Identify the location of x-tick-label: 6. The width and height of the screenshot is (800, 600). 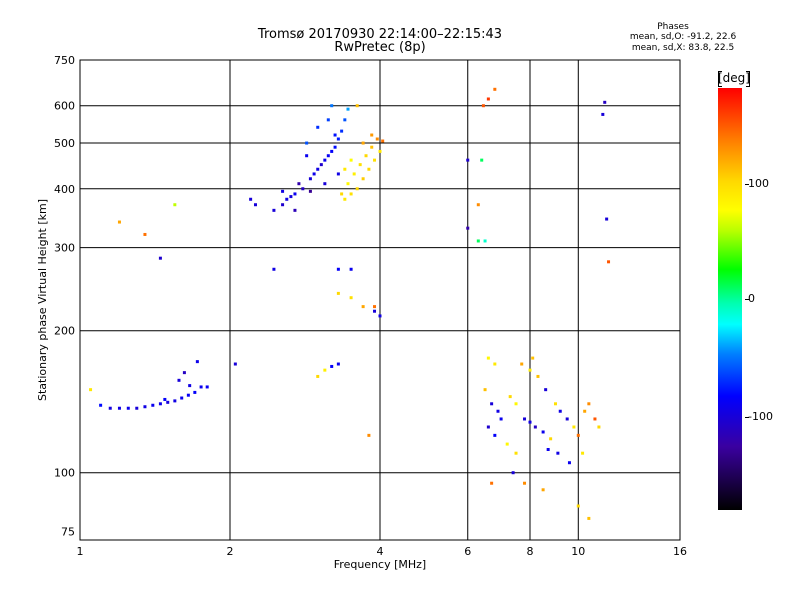
(467, 551).